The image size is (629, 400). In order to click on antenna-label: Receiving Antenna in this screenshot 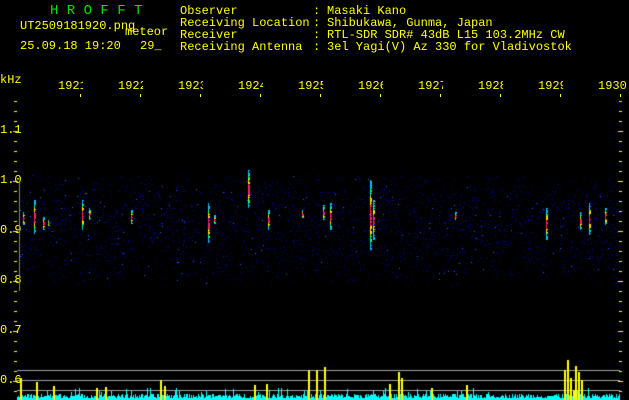, I will do `click(241, 47)`.